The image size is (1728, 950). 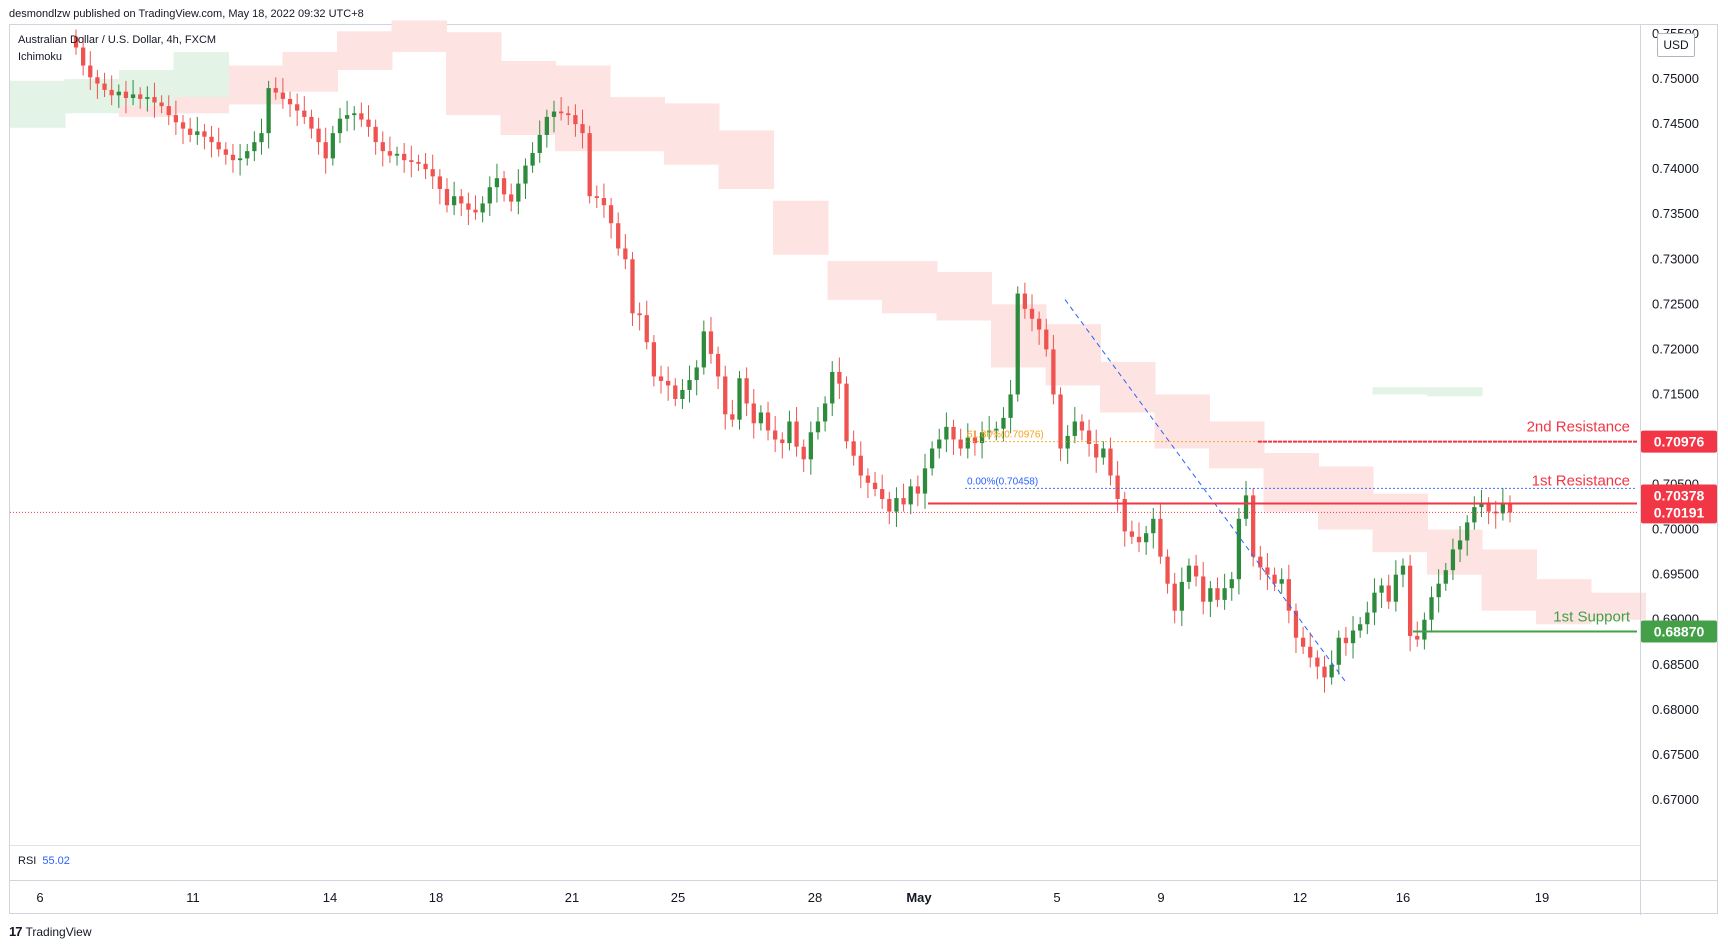 I want to click on currency-button: USD, so click(x=1676, y=45).